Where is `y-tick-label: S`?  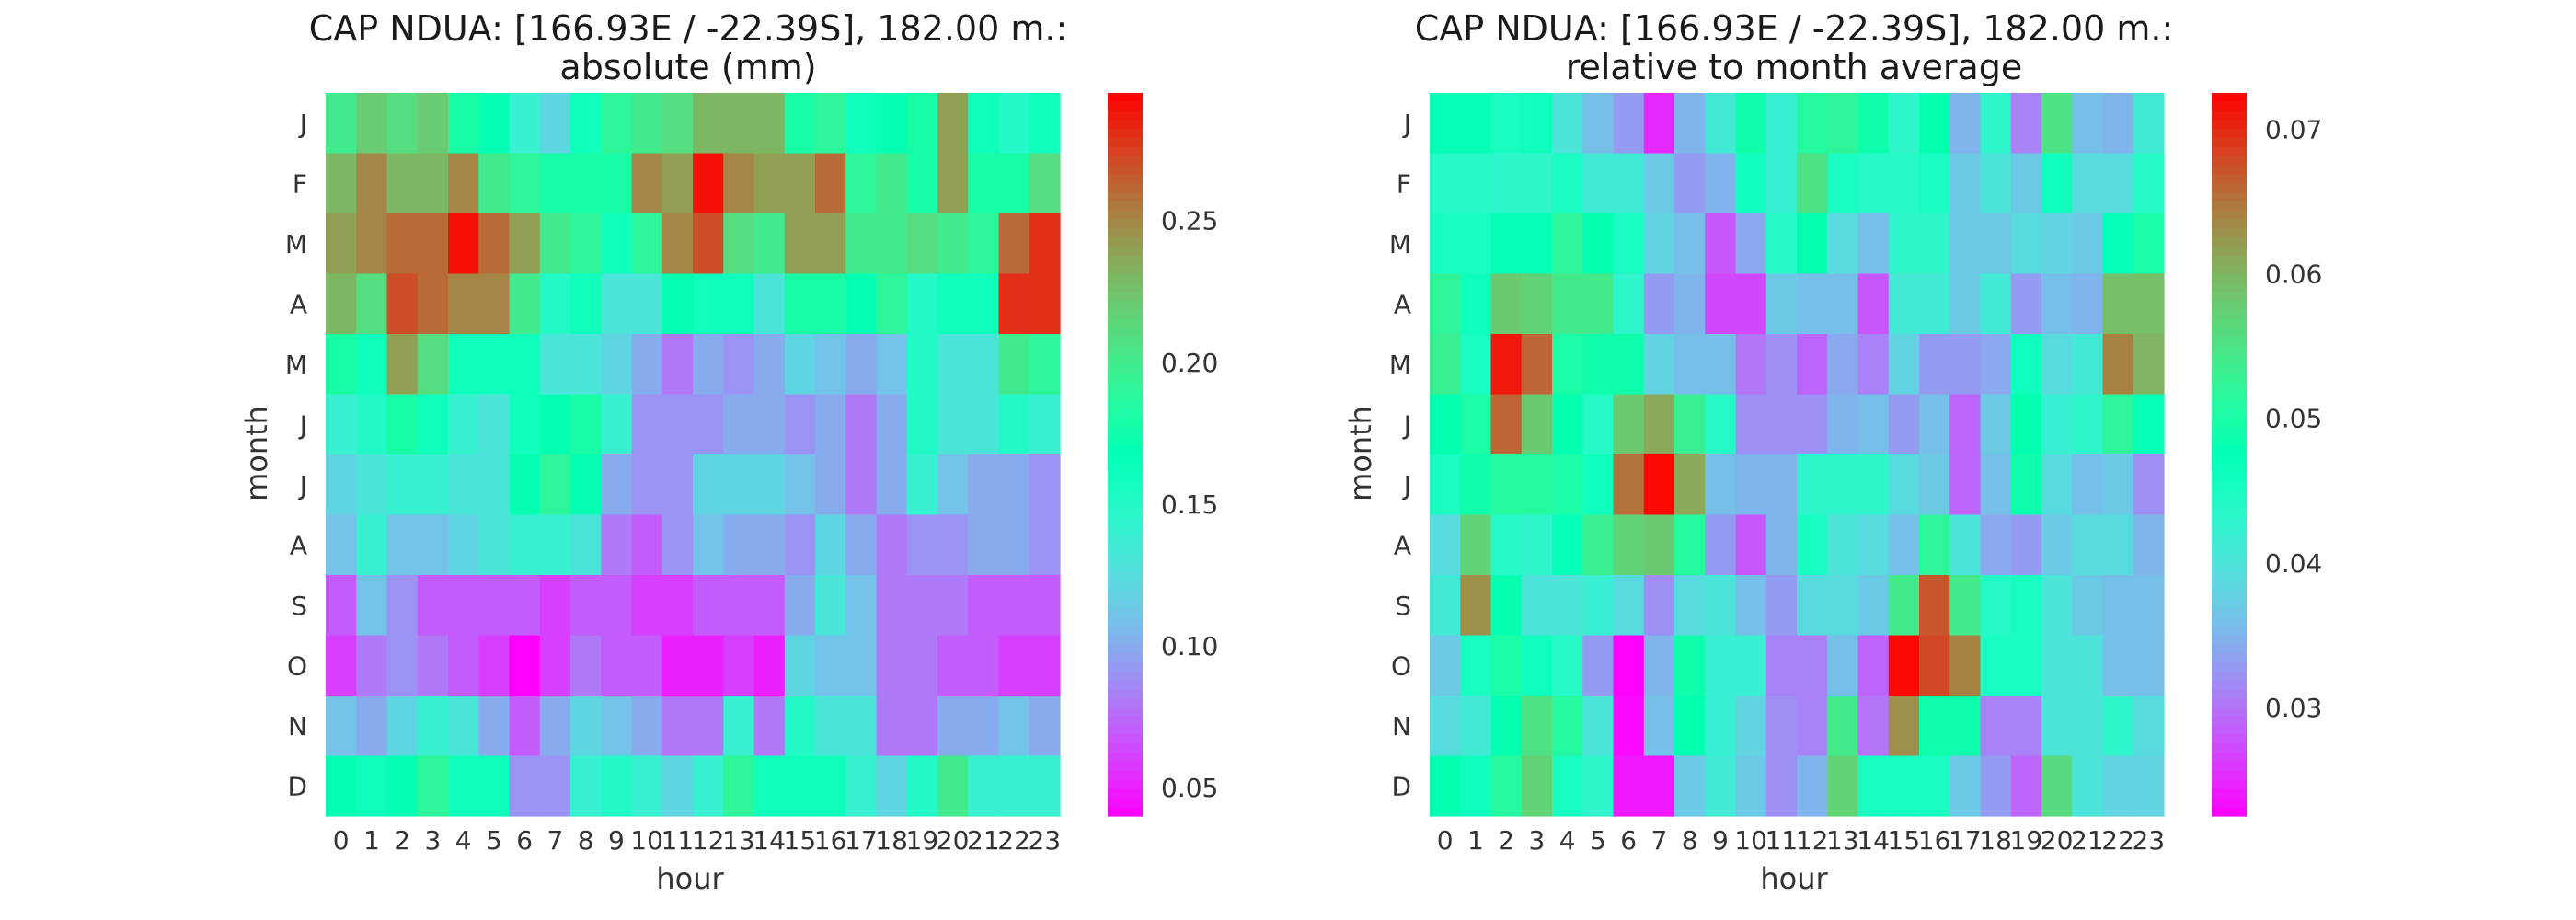 y-tick-label: S is located at coordinates (1403, 606).